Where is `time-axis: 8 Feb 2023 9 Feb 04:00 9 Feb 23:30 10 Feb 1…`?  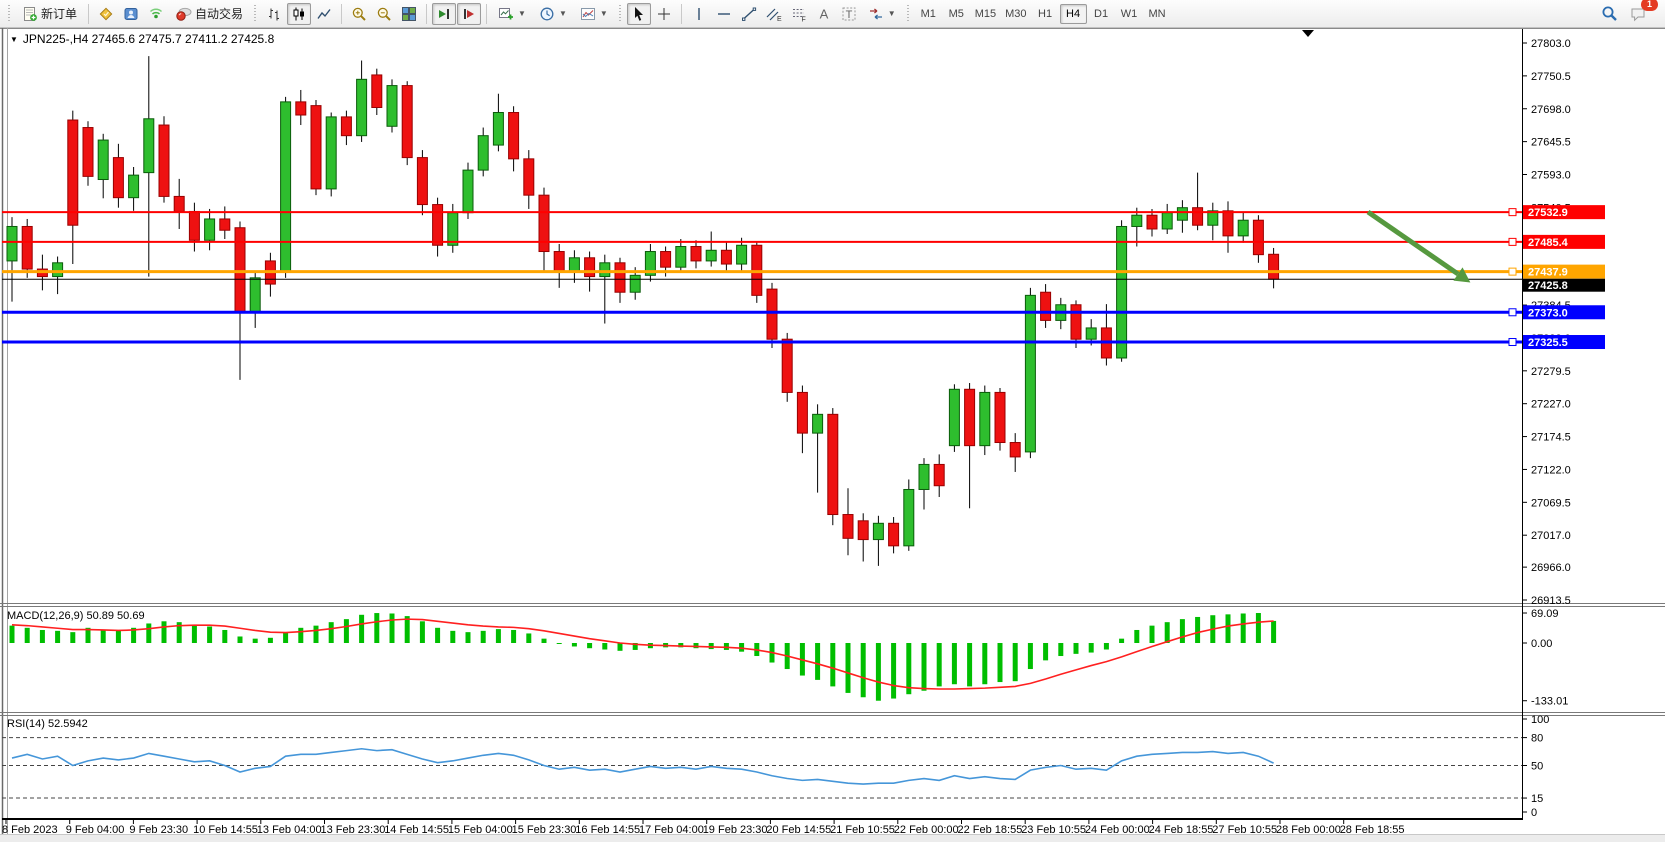
time-axis: 8 Feb 2023 9 Feb 04:00 9 Feb 23:30 10 Feb 1… is located at coordinates (703, 828).